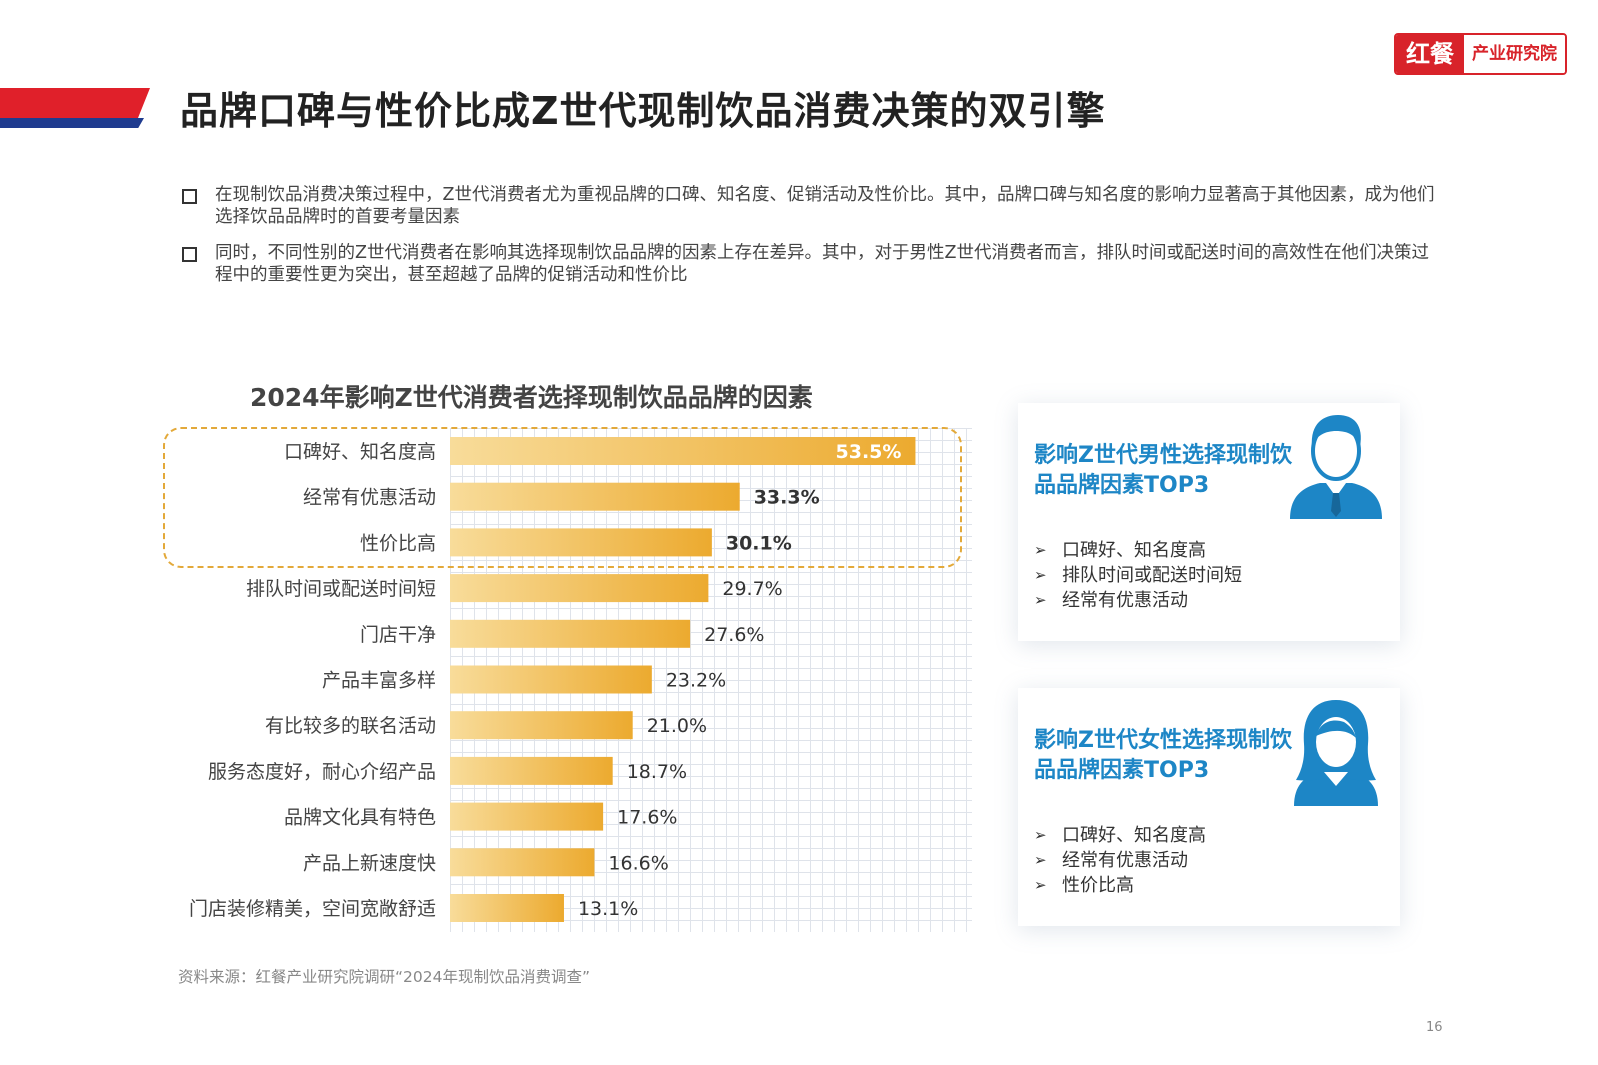 The image size is (1598, 1065). What do you see at coordinates (341, 589) in the screenshot?
I see `category-label: 排队时间或配送时间短` at bounding box center [341, 589].